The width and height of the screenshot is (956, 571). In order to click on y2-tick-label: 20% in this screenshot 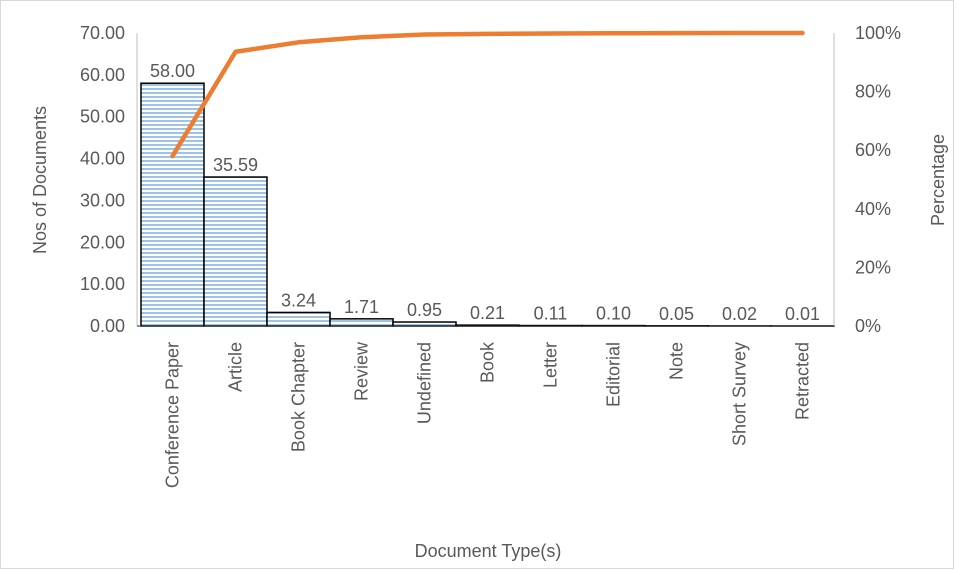, I will do `click(873, 267)`.